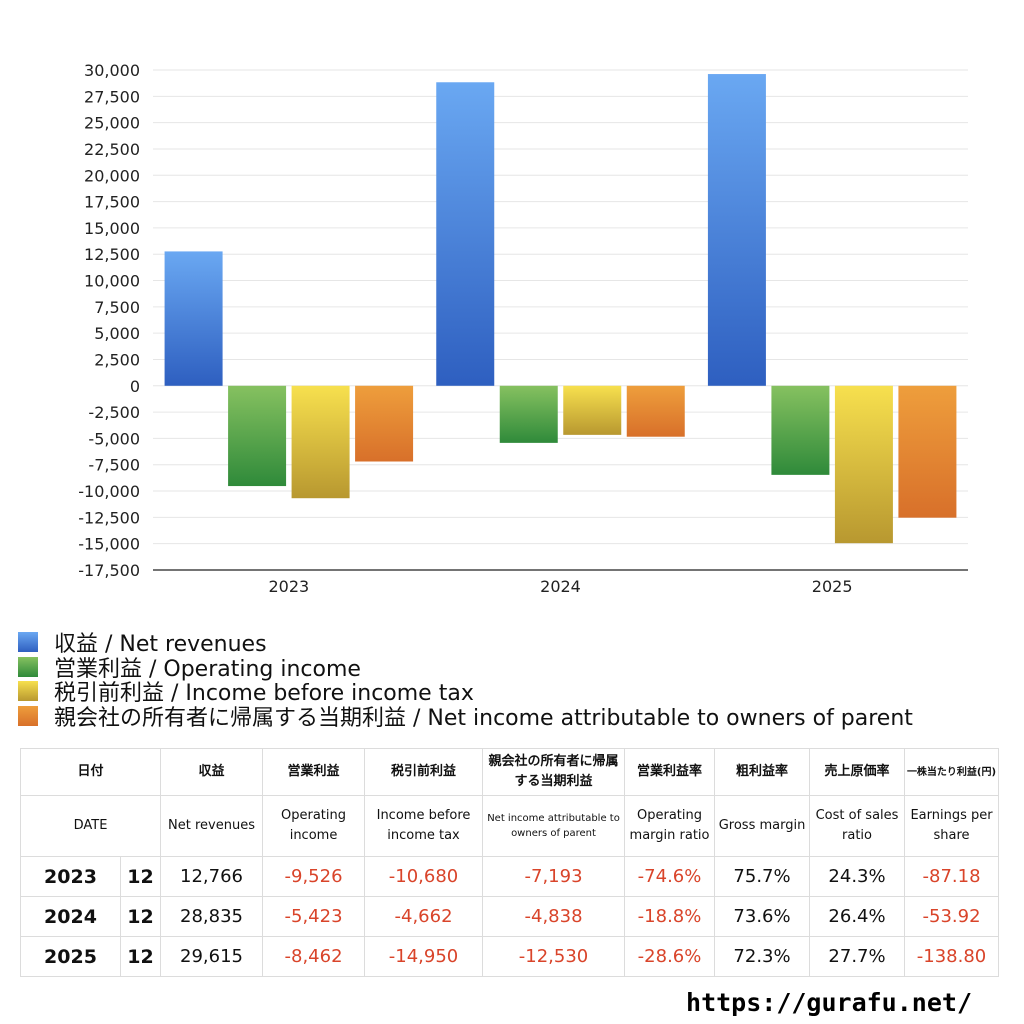 Image resolution: width=1024 pixels, height=1024 pixels. What do you see at coordinates (160, 645) in the screenshot?
I see `legend-label: 収益 / Net revenues` at bounding box center [160, 645].